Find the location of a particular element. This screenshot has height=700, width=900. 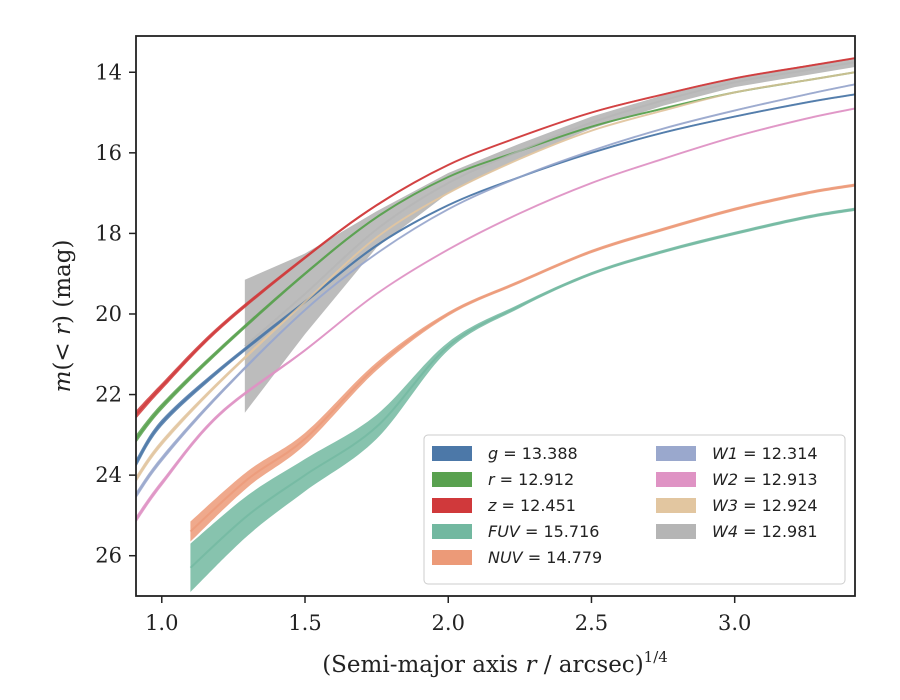

y-tick-label: 26 is located at coordinates (108, 556).